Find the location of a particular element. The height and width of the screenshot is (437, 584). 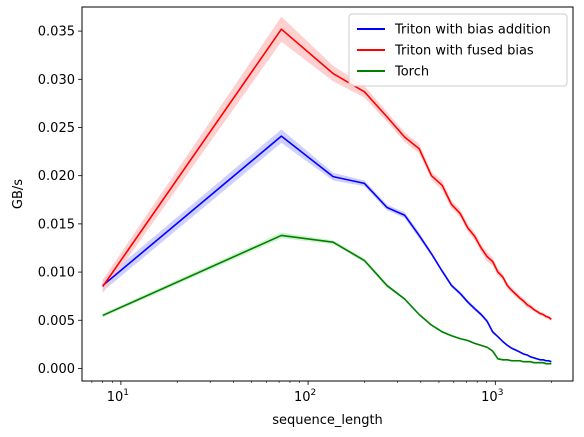

legend-label-torch: Torch is located at coordinates (411, 72).